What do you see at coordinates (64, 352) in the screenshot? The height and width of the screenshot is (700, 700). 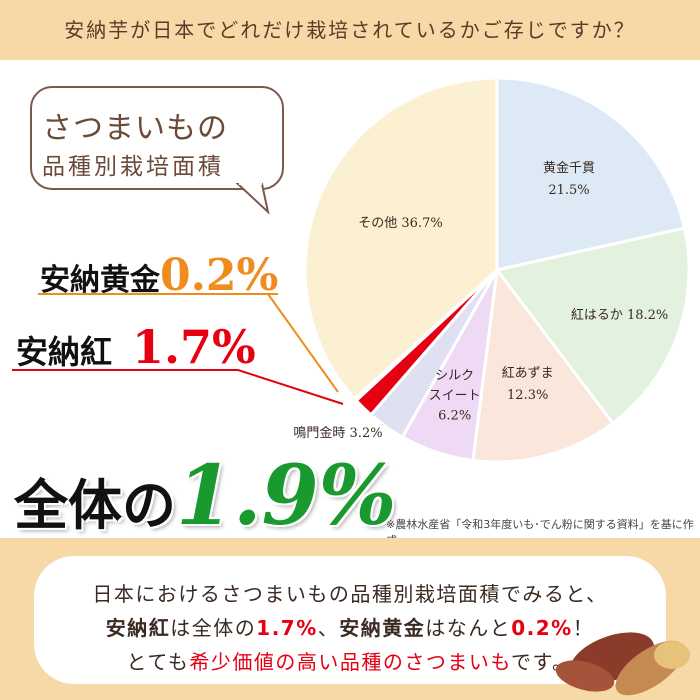 I see `callout-annou-beni-name: 安納紅` at bounding box center [64, 352].